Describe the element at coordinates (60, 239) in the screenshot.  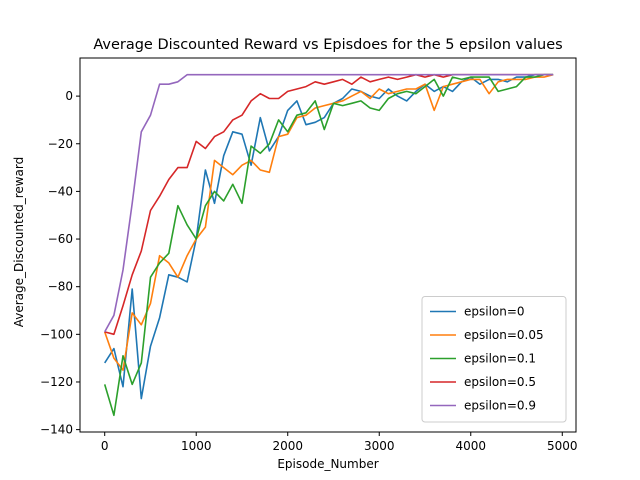
I see `y-tick-label: −60` at that location.